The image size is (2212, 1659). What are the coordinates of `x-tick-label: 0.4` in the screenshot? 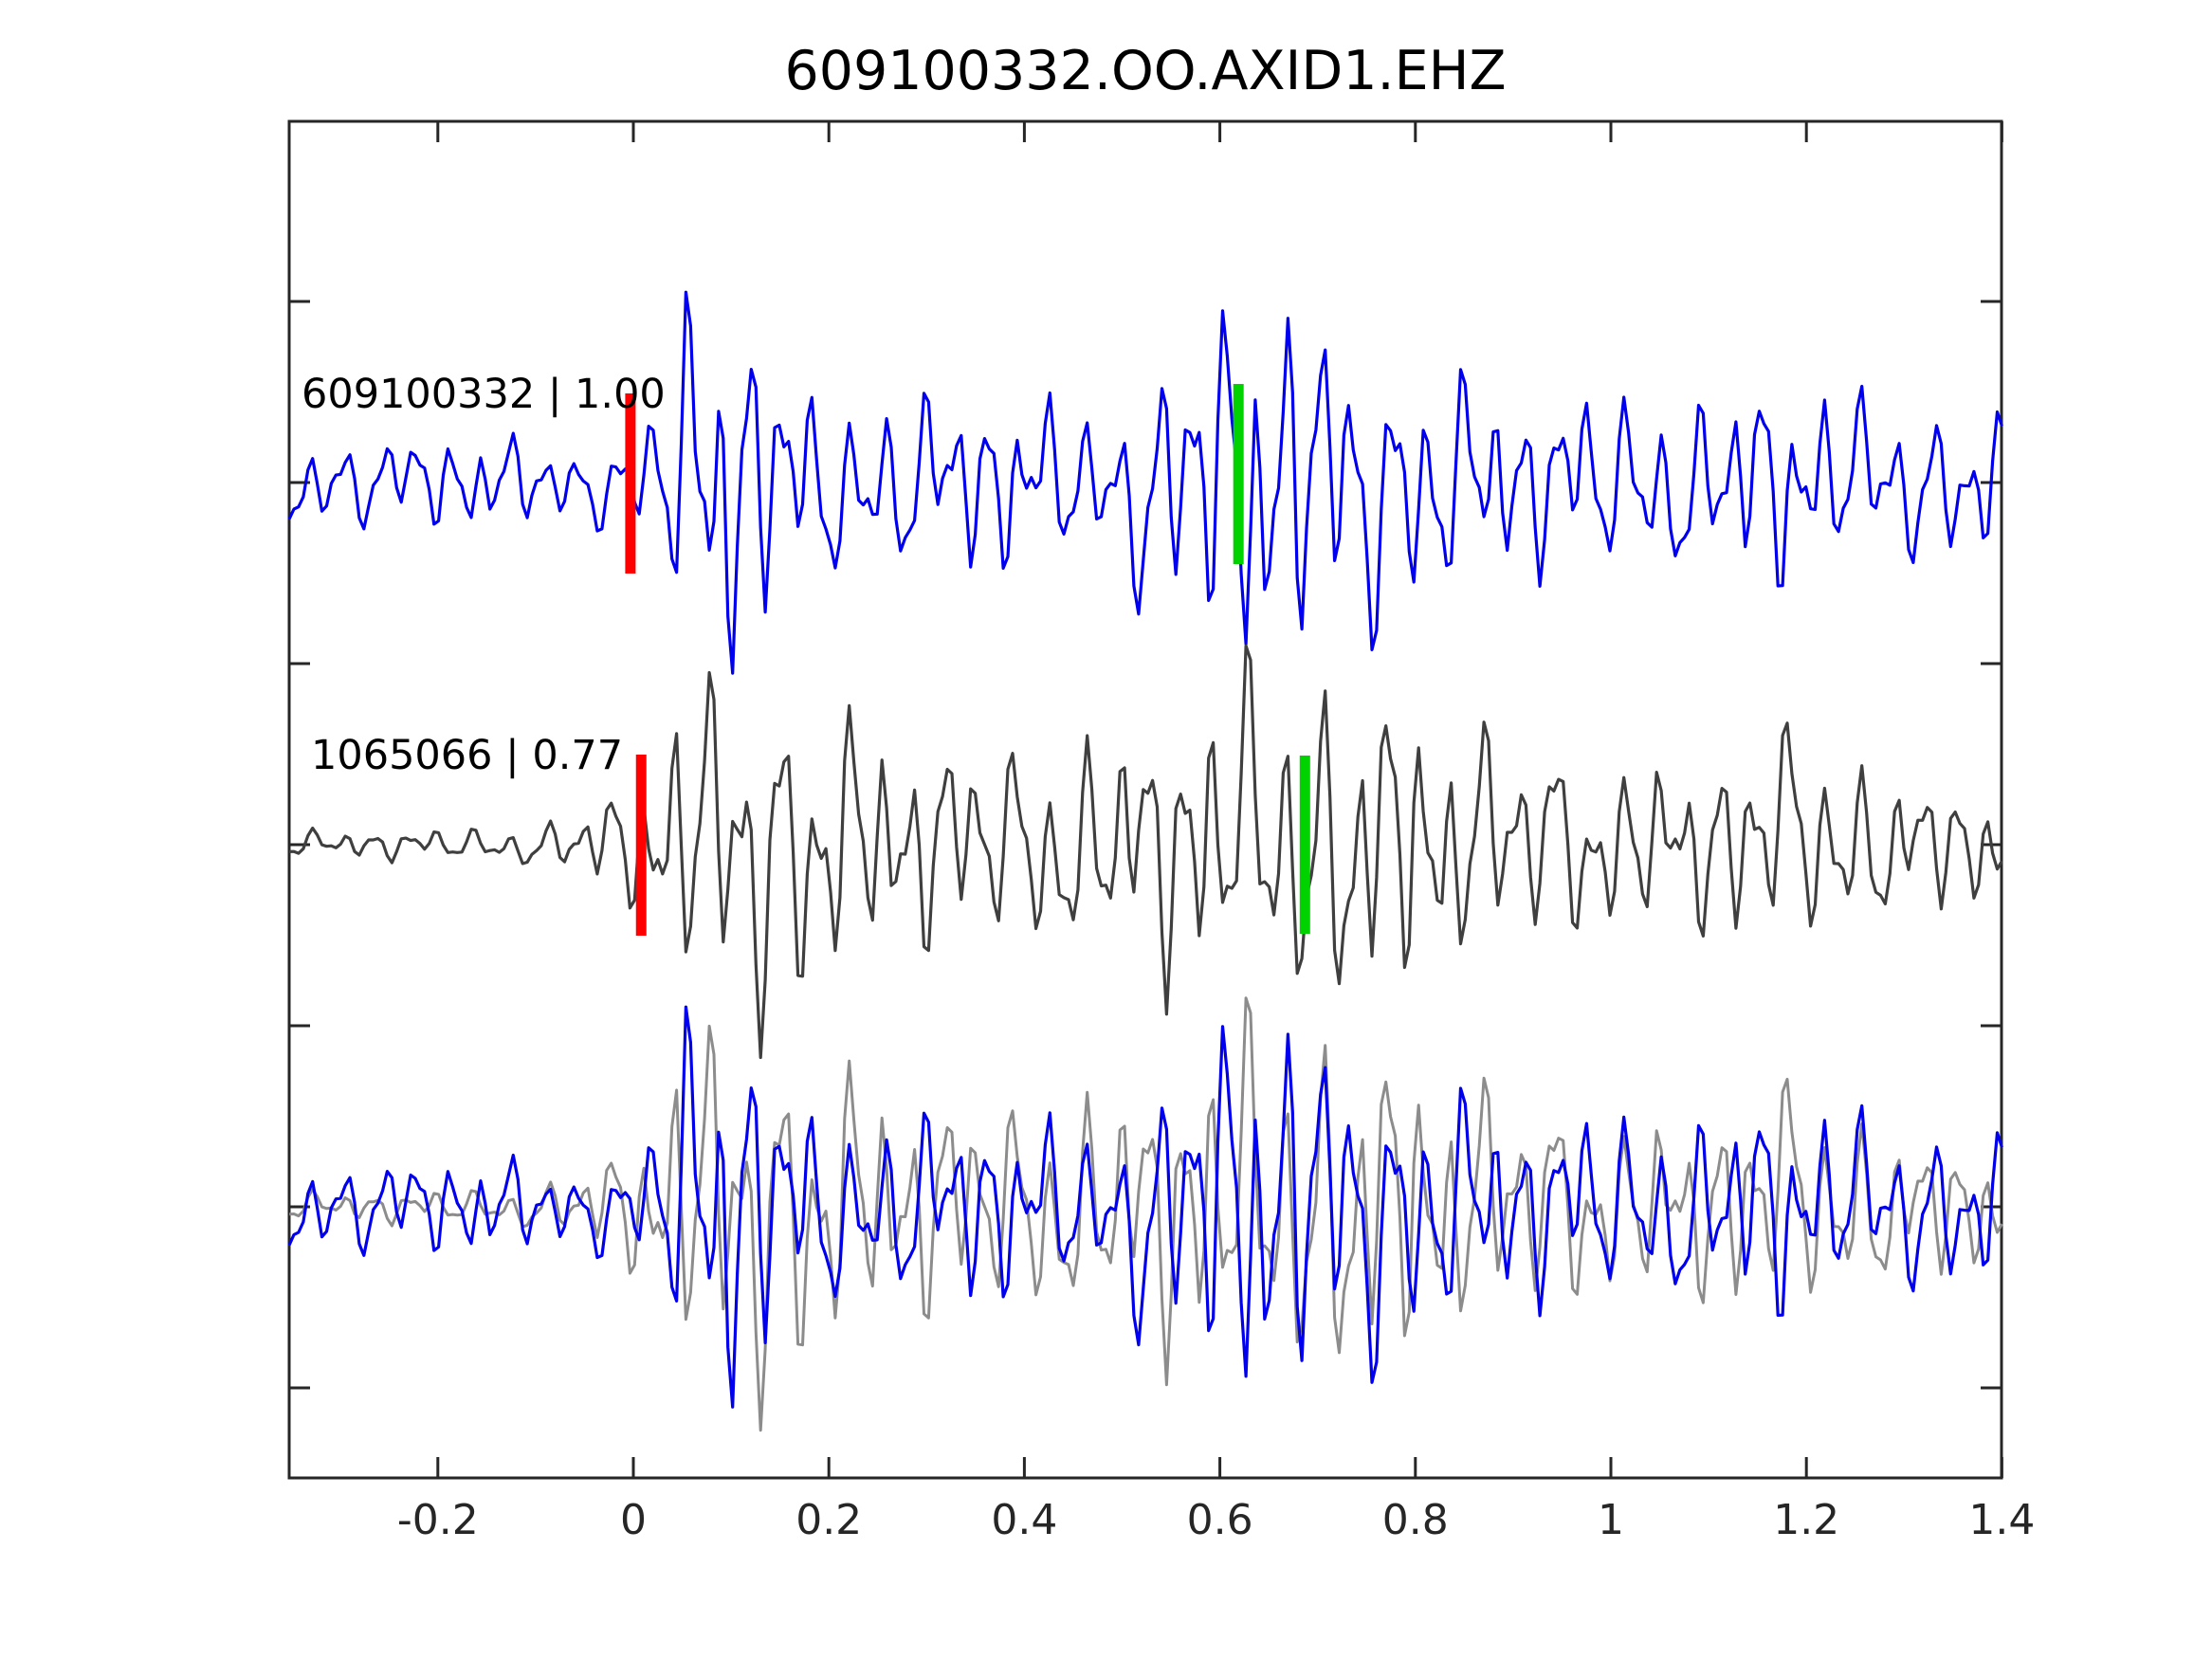 It's located at (1024, 1520).